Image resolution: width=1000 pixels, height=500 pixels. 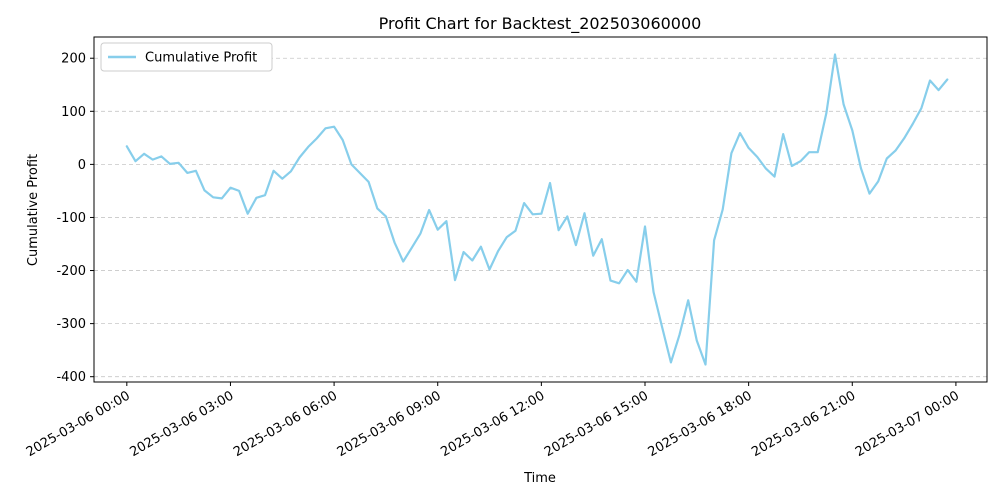 I want to click on y-axis: -400 -300 -200 -100 0 100 200, so click(x=75, y=218).